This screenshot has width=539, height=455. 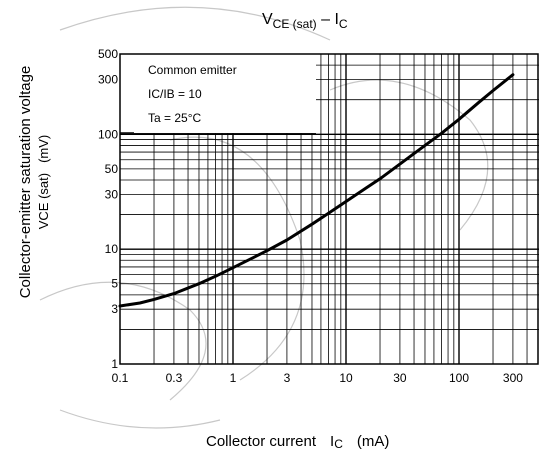 I want to click on y-tick-label: 500, so click(x=108, y=54).